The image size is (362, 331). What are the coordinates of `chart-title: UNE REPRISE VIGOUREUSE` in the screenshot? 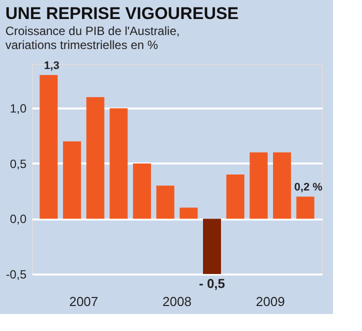 It's located at (122, 14).